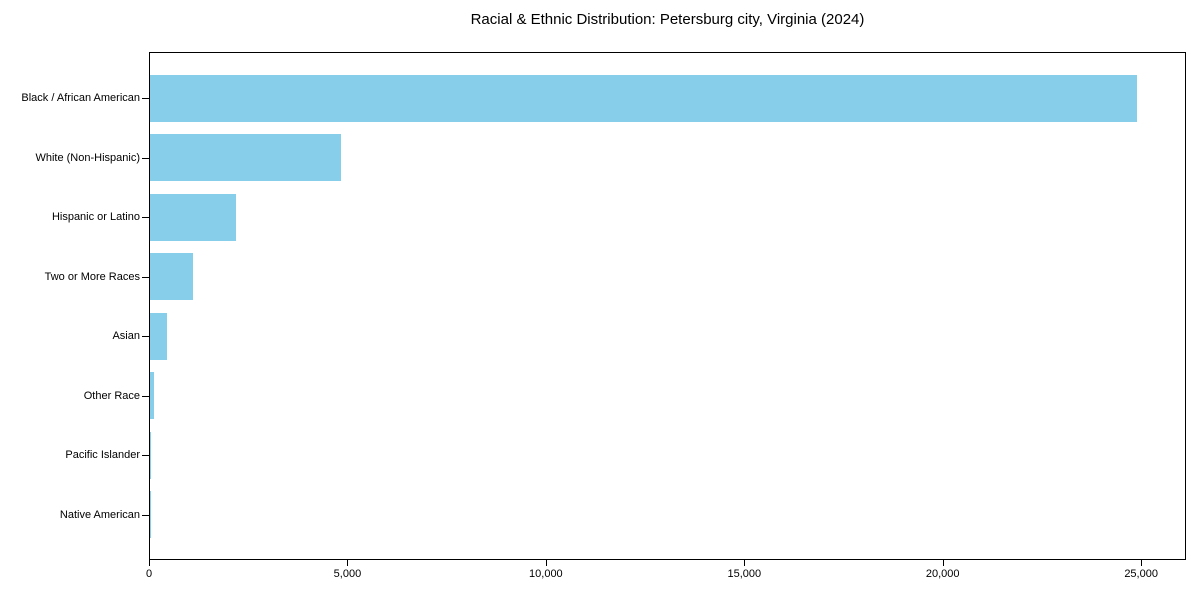 This screenshot has height=600, width=1200. What do you see at coordinates (643, 98) in the screenshot?
I see `bar-black-african-american` at bounding box center [643, 98].